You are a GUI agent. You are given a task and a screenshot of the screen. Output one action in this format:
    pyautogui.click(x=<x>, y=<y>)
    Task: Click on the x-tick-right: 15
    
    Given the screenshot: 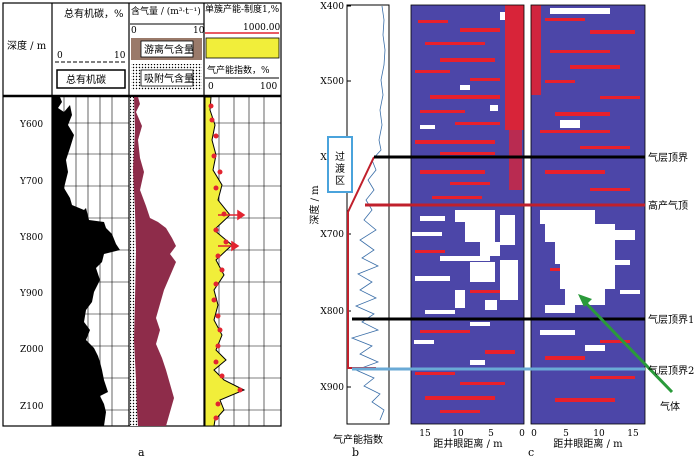 What is the action you would take?
    pyautogui.click(x=633, y=434)
    